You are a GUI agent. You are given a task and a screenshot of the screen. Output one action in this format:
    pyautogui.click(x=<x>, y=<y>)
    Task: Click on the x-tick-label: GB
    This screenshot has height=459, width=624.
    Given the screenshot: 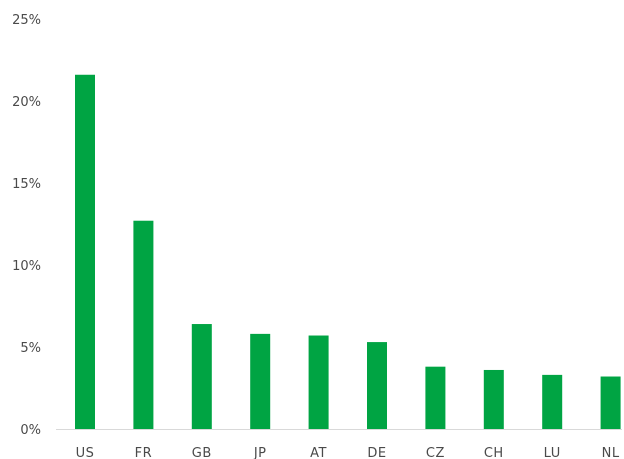 What is the action you would take?
    pyautogui.click(x=202, y=452)
    